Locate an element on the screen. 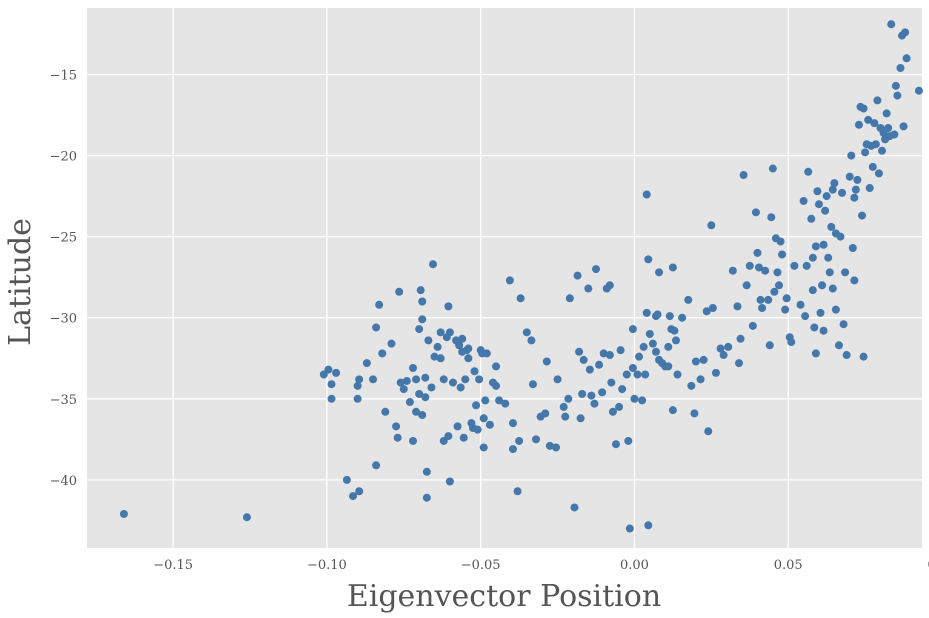 Image resolution: width=929 pixels, height=618 pixels. y-tick-label: −25 is located at coordinates (63, 238).